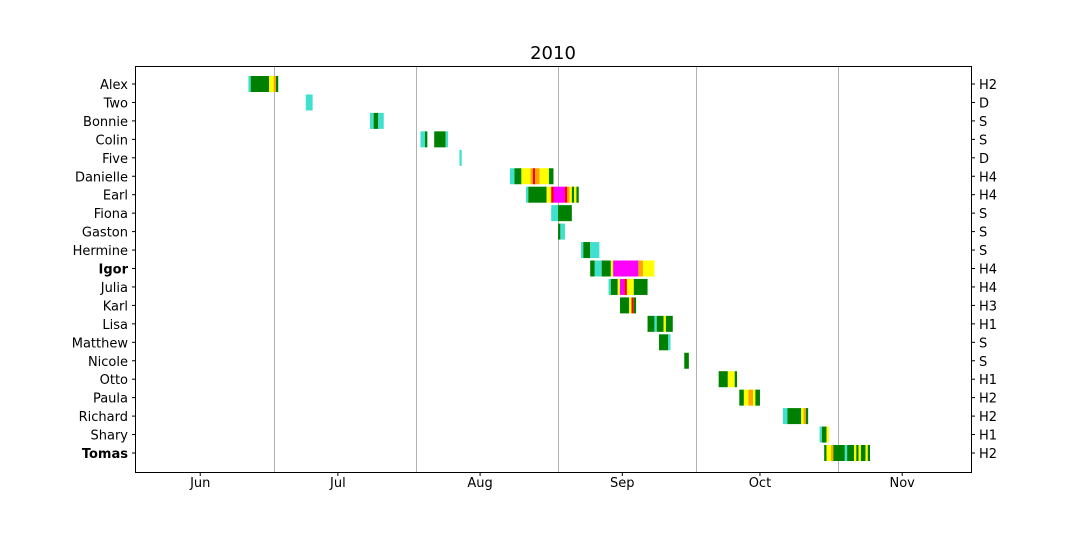  I want to click on storm-name-earl: Earl, so click(115, 196).